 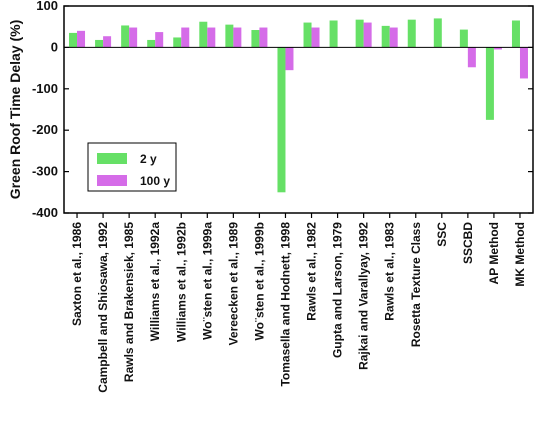 I want to click on y-tick-label: 0, so click(x=54, y=46).